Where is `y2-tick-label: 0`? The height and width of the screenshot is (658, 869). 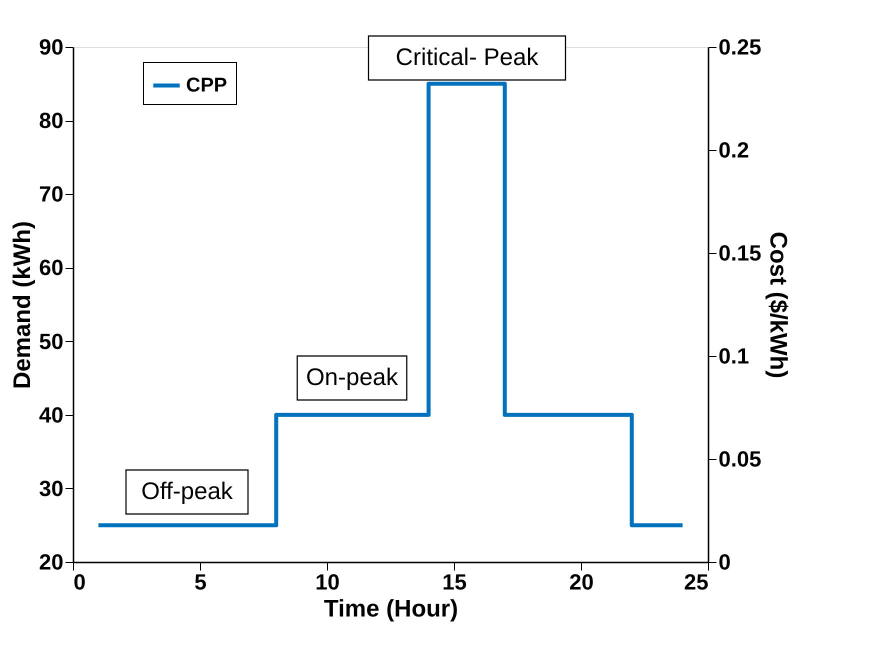 y2-tick-label: 0 is located at coordinates (724, 562).